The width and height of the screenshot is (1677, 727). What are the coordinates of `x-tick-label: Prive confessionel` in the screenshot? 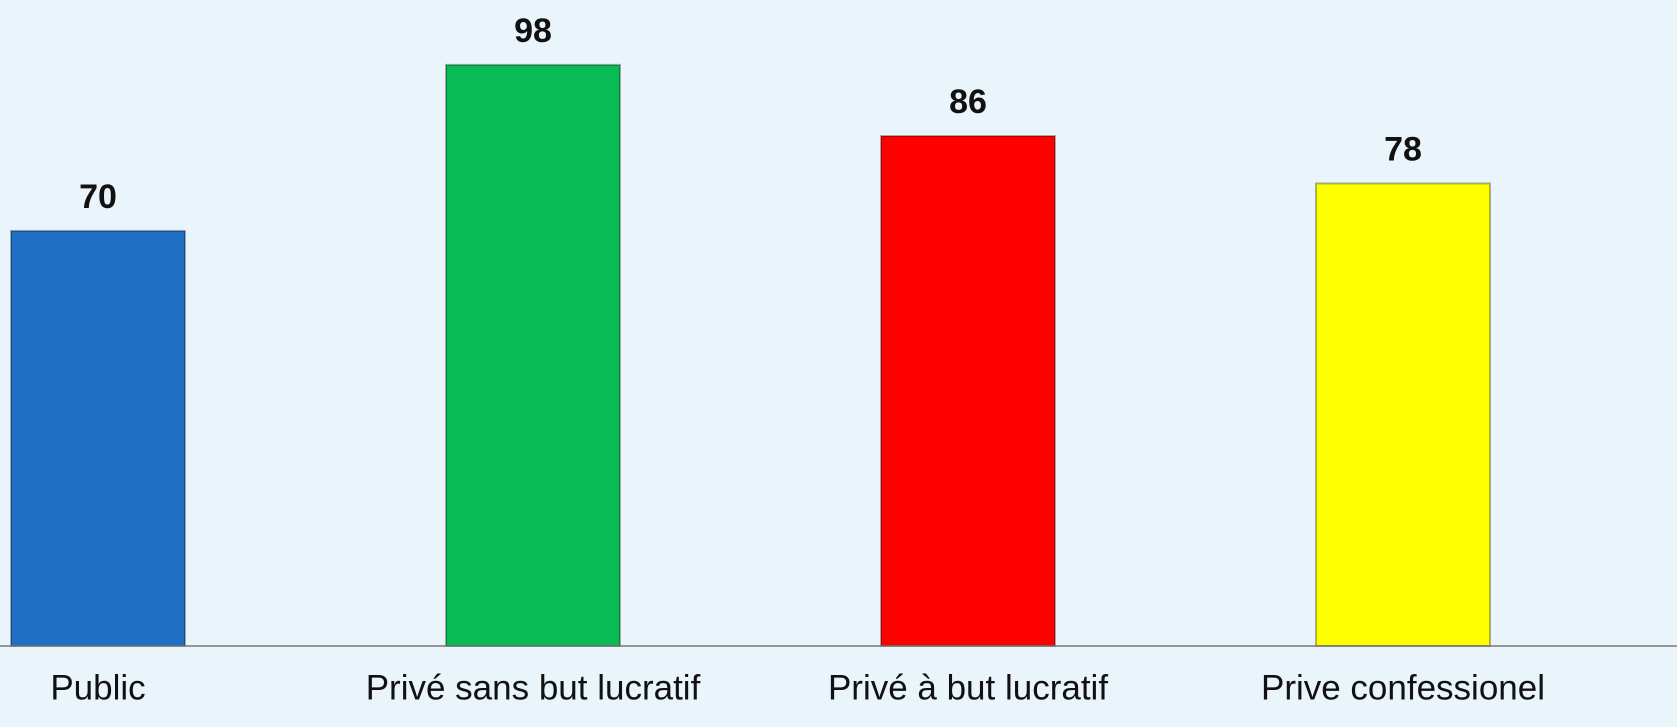 It's located at (1403, 687).